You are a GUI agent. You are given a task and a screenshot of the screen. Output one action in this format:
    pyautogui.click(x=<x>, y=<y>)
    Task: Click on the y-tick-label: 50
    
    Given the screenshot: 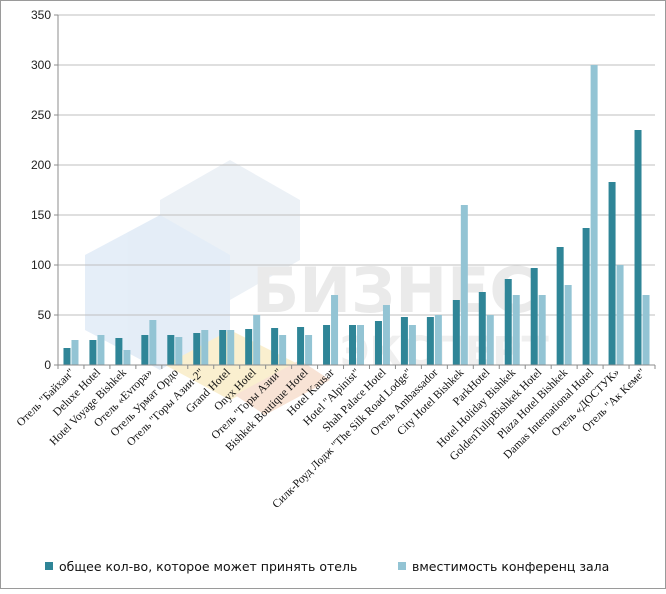 What is the action you would take?
    pyautogui.click(x=45, y=315)
    